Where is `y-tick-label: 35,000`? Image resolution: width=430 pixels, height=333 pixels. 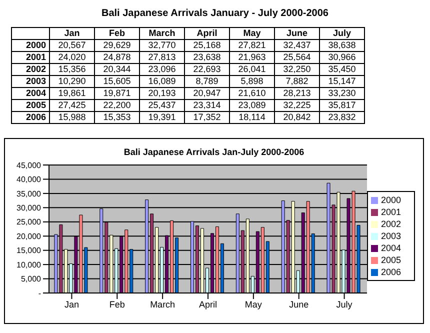
y-tick-label: 35,000 is located at coordinates (29, 193).